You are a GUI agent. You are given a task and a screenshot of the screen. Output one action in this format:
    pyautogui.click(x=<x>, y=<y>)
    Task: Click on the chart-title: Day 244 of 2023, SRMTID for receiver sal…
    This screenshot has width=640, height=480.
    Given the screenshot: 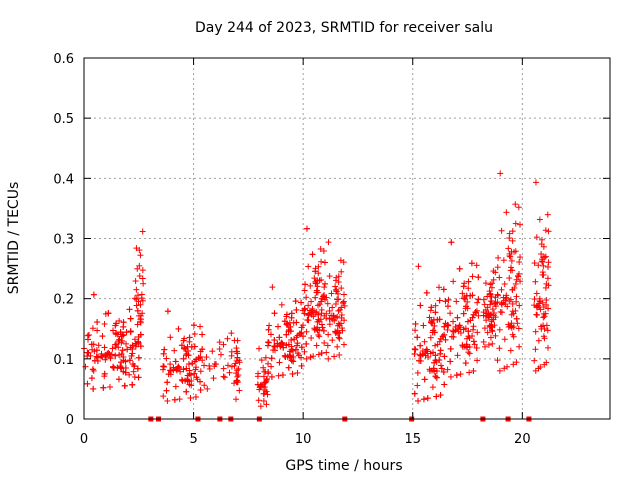 What is the action you would take?
    pyautogui.click(x=344, y=28)
    